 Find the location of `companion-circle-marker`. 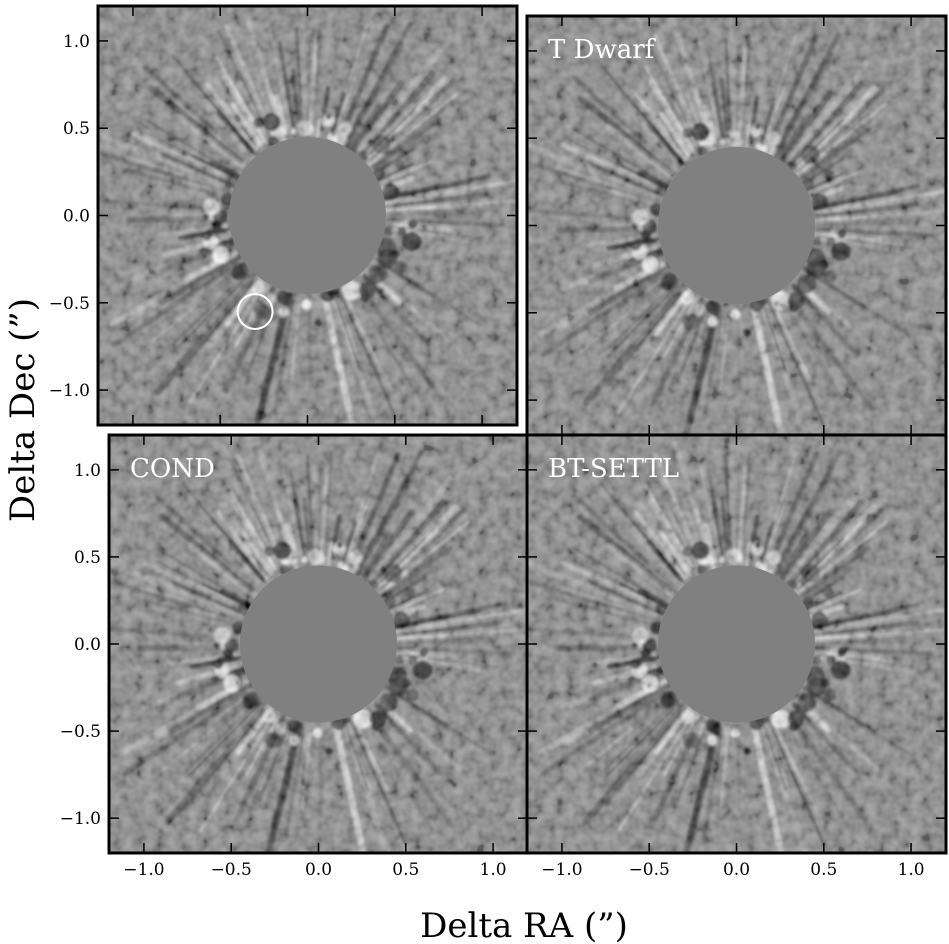

companion-circle-marker is located at coordinates (255, 311).